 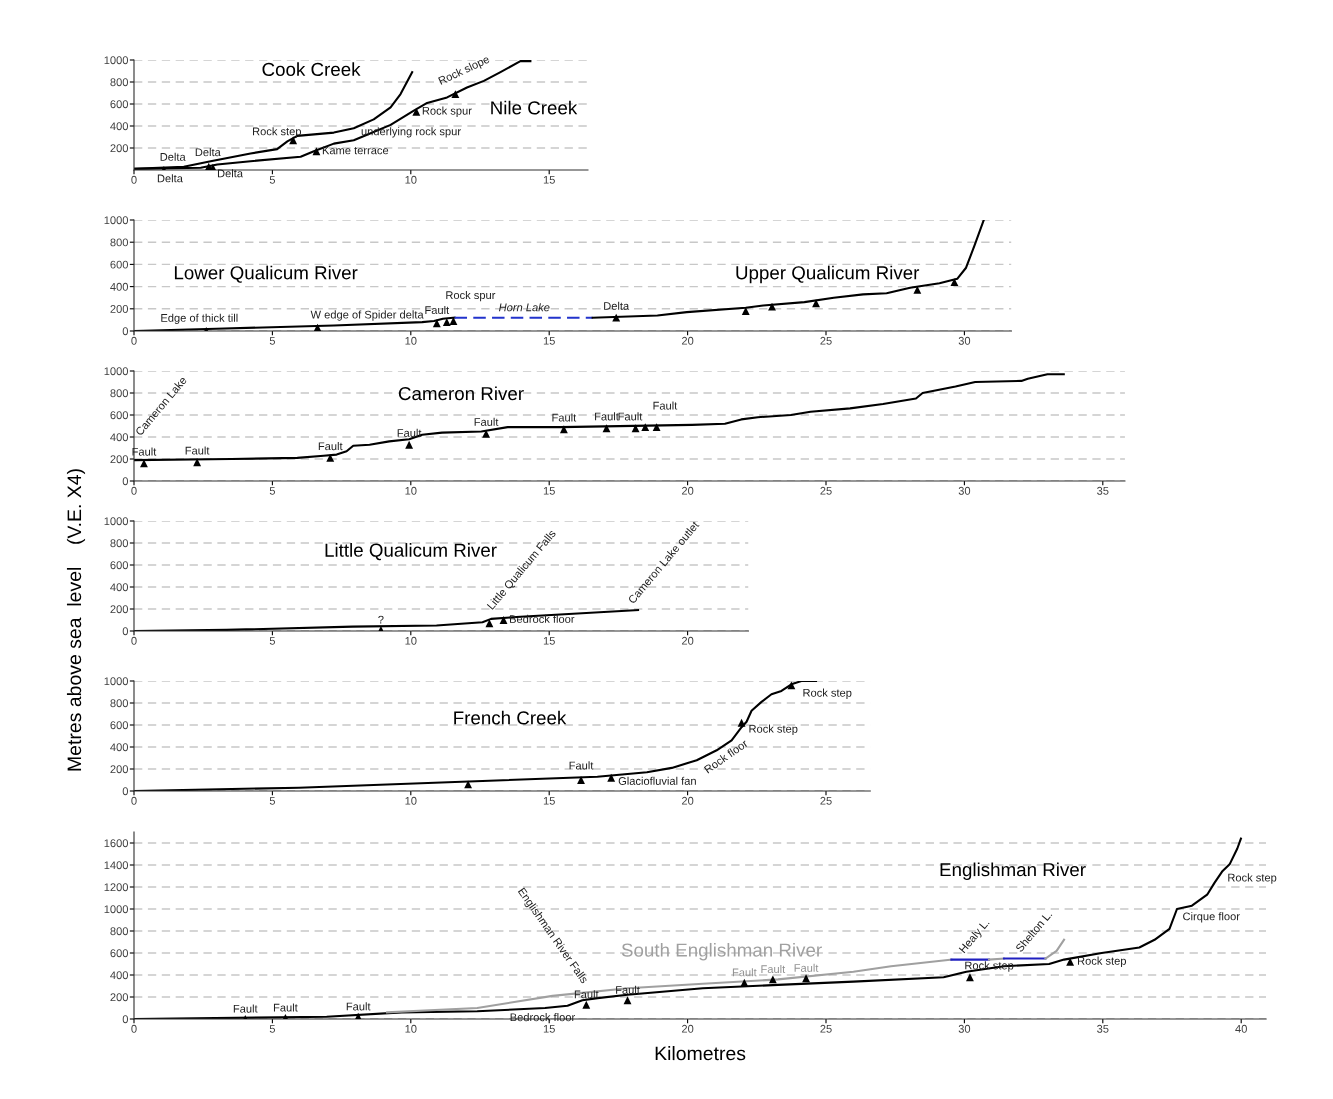 I want to click on y-tick-label: 1200, so click(x=116, y=887).